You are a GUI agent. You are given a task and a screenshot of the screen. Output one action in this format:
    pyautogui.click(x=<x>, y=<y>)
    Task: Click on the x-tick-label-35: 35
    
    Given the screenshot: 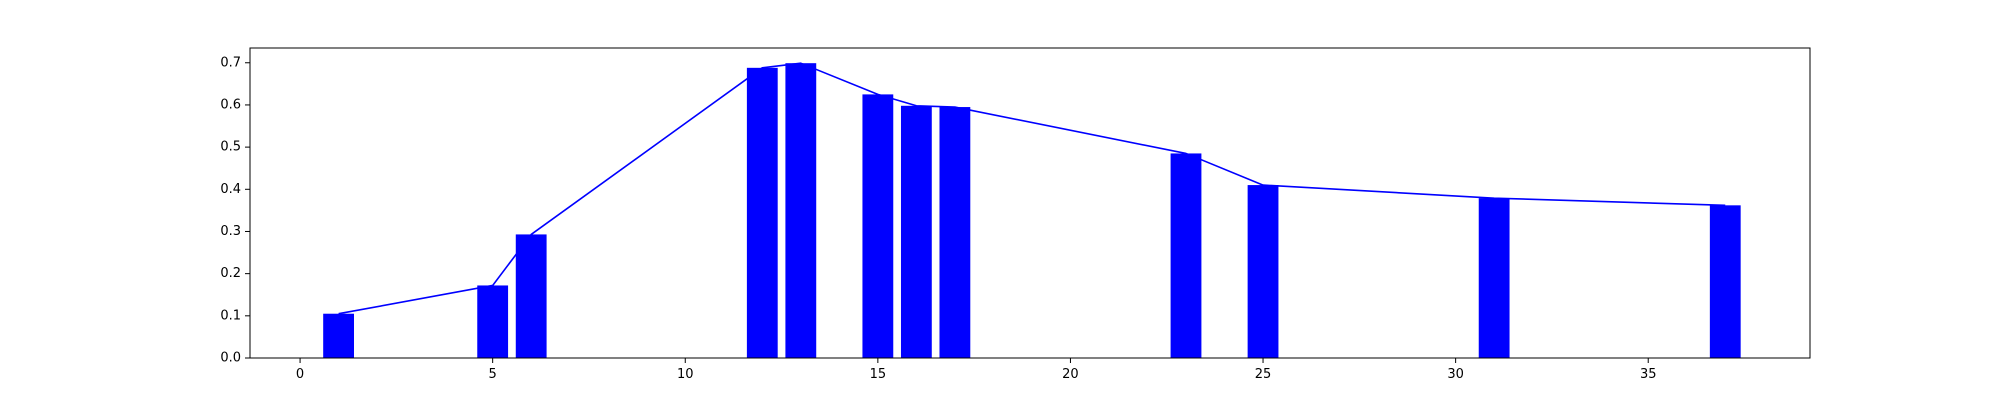 What is the action you would take?
    pyautogui.click(x=1648, y=374)
    